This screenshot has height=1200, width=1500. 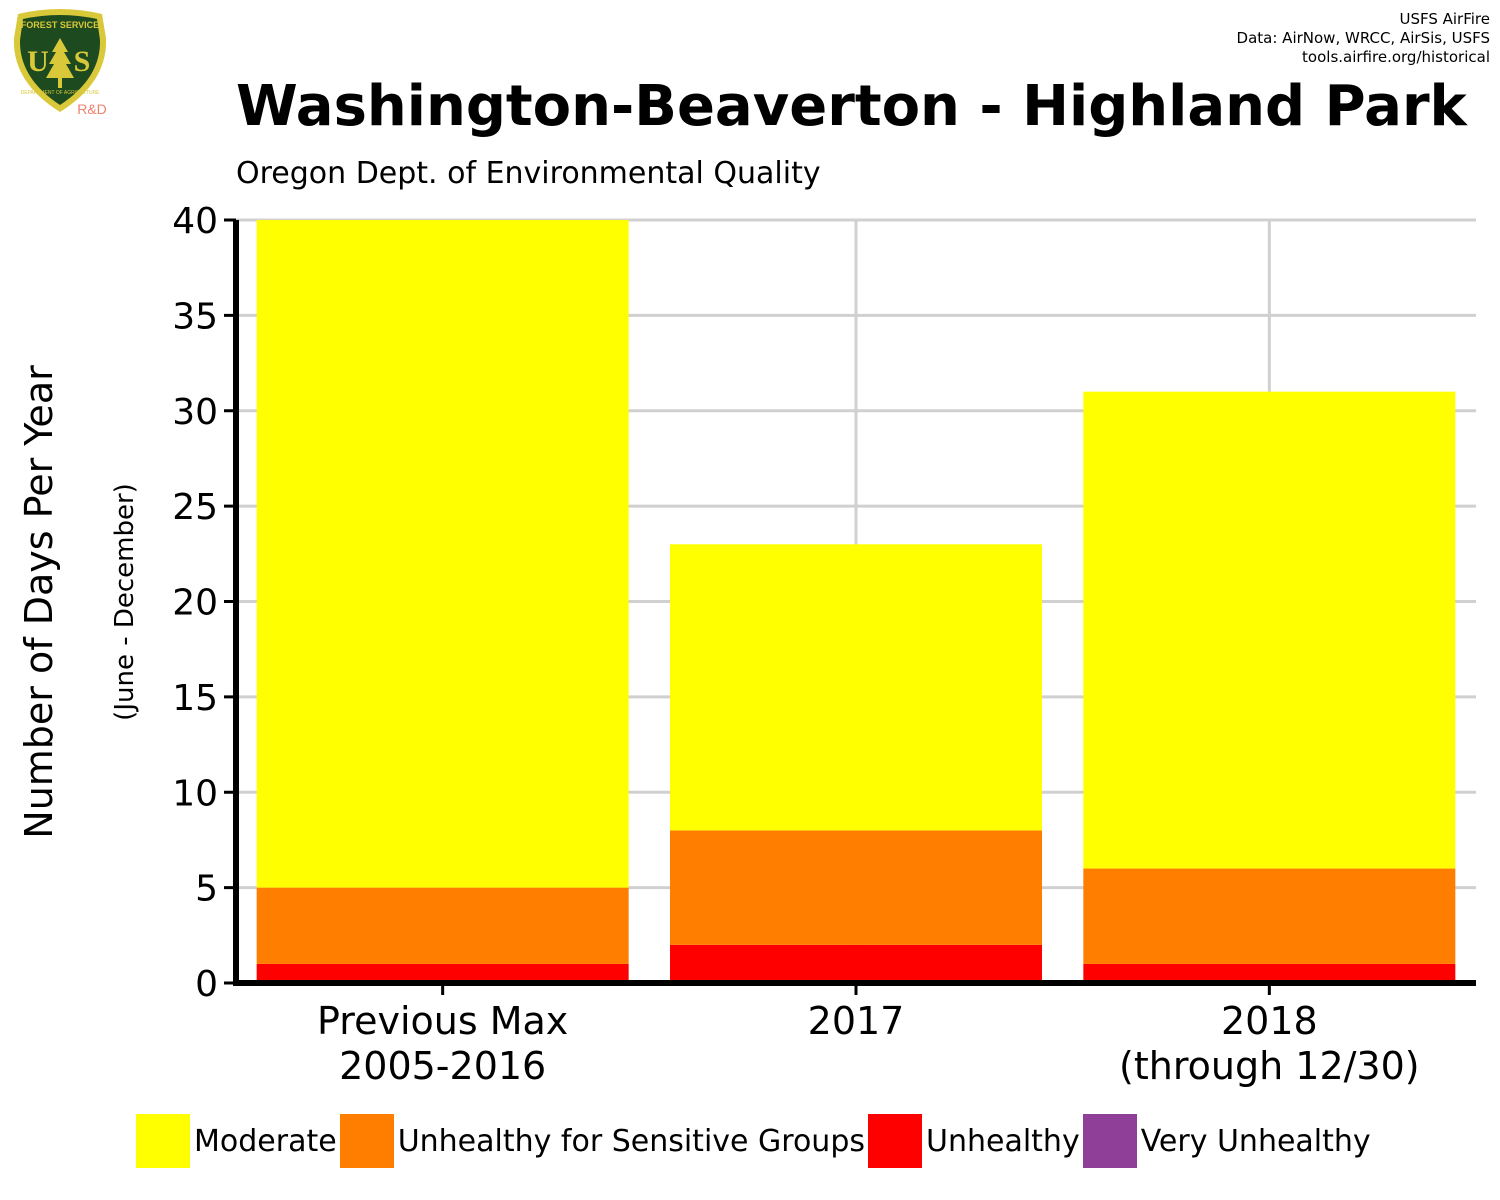 I want to click on logo-letter-s: S, so click(x=82, y=61).